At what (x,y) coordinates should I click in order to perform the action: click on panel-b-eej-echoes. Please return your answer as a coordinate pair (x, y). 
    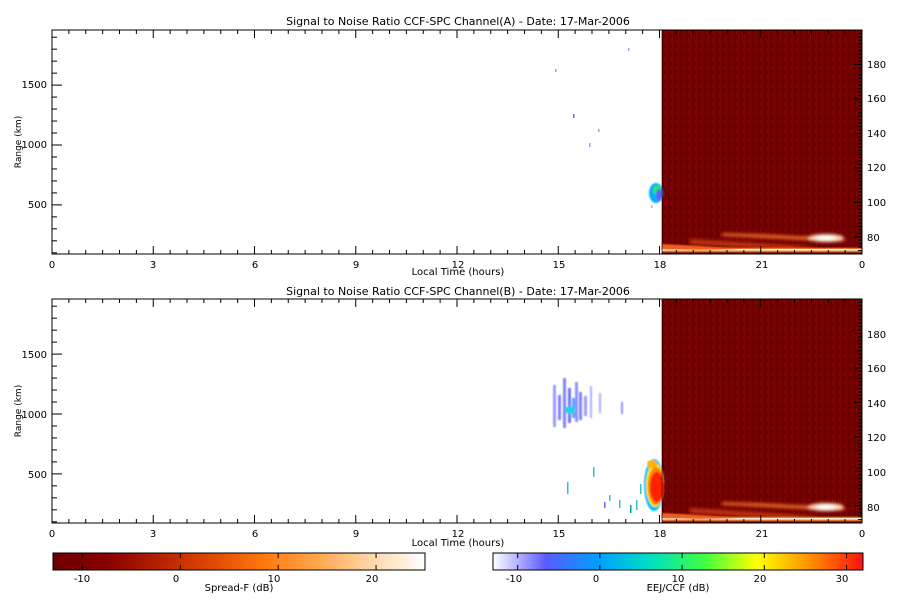
    Looking at the image, I should click on (762, 511).